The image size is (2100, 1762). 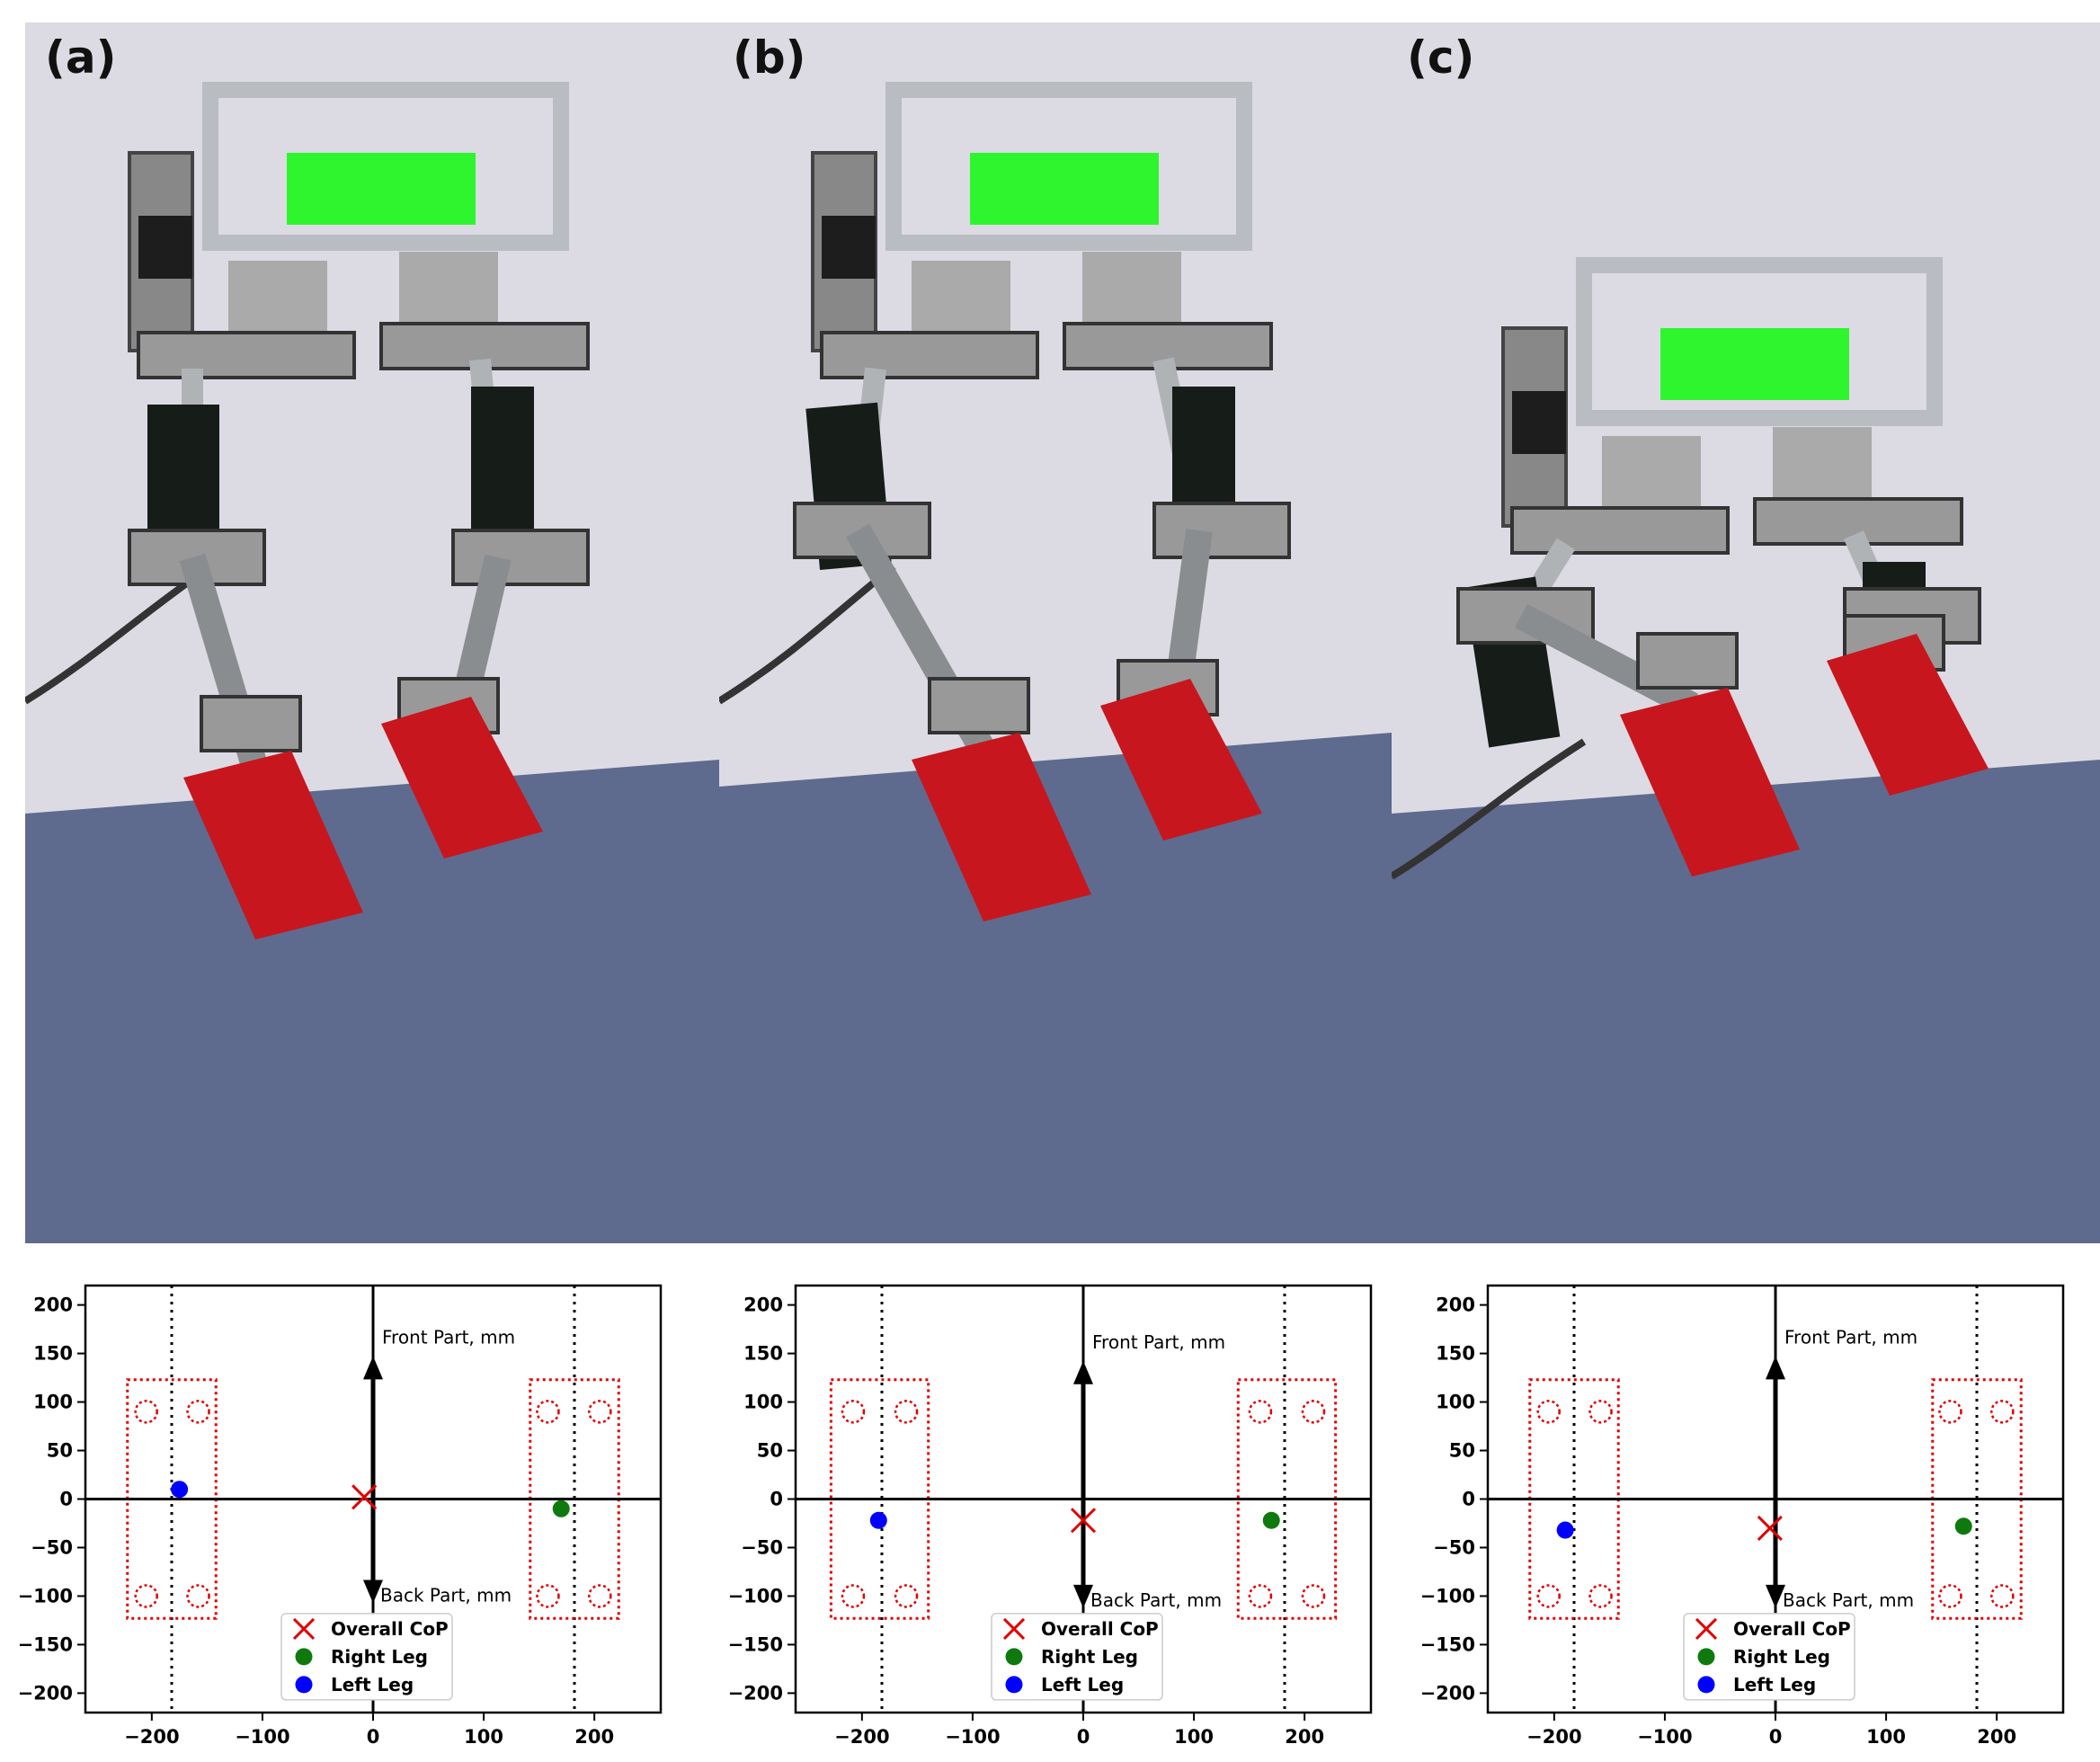 What do you see at coordinates (1454, 1547) in the screenshot?
I see `y-tick-label: −50` at bounding box center [1454, 1547].